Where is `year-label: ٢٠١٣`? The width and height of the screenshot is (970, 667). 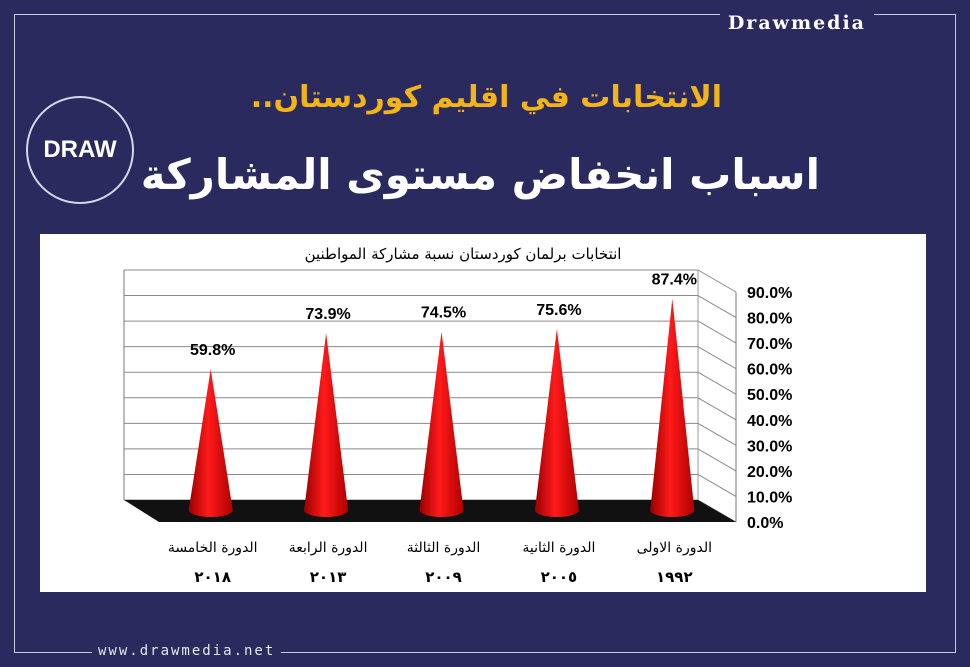
year-label: ٢٠١٣ is located at coordinates (328, 577).